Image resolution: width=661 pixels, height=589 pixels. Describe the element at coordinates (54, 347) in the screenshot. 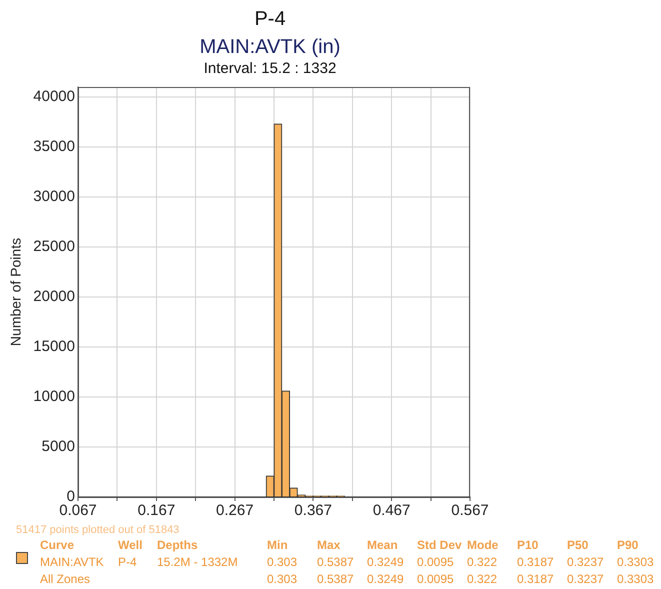

I see `y-tick-label: 15000` at that location.